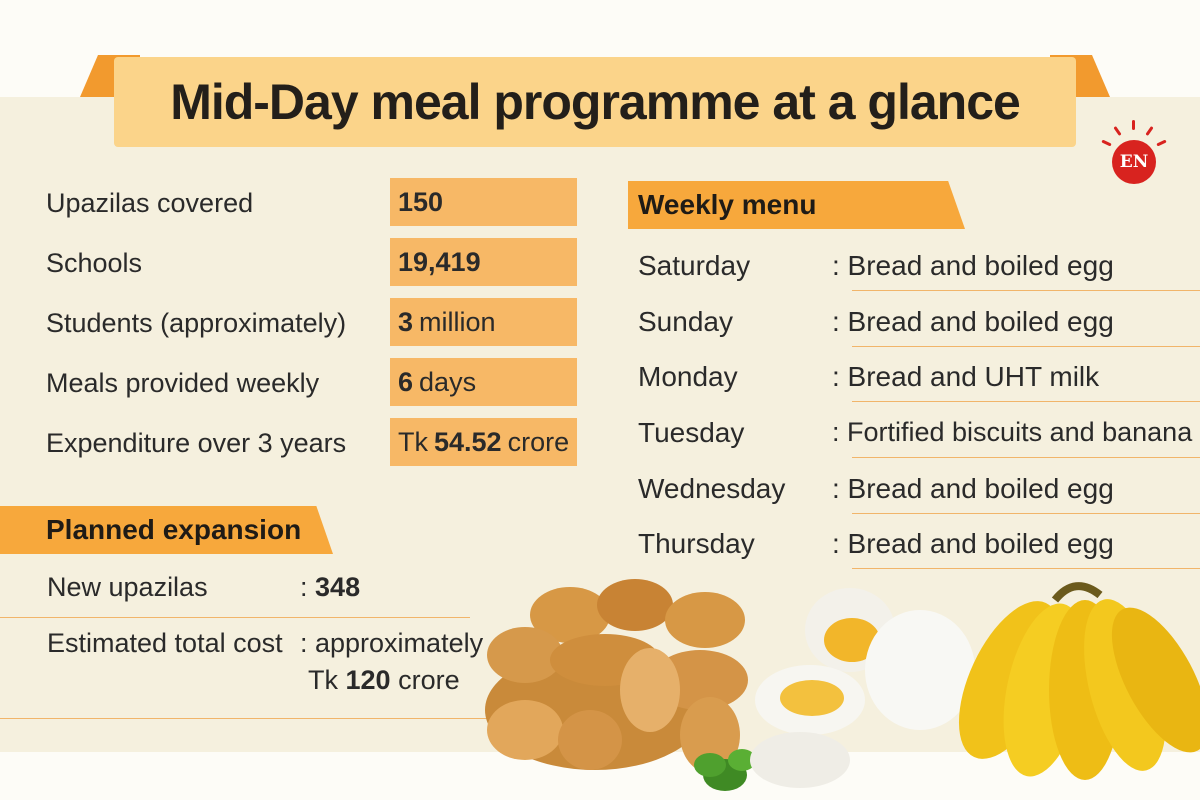  Describe the element at coordinates (620, 685) in the screenshot. I see `bread-rolls-illustration` at that location.